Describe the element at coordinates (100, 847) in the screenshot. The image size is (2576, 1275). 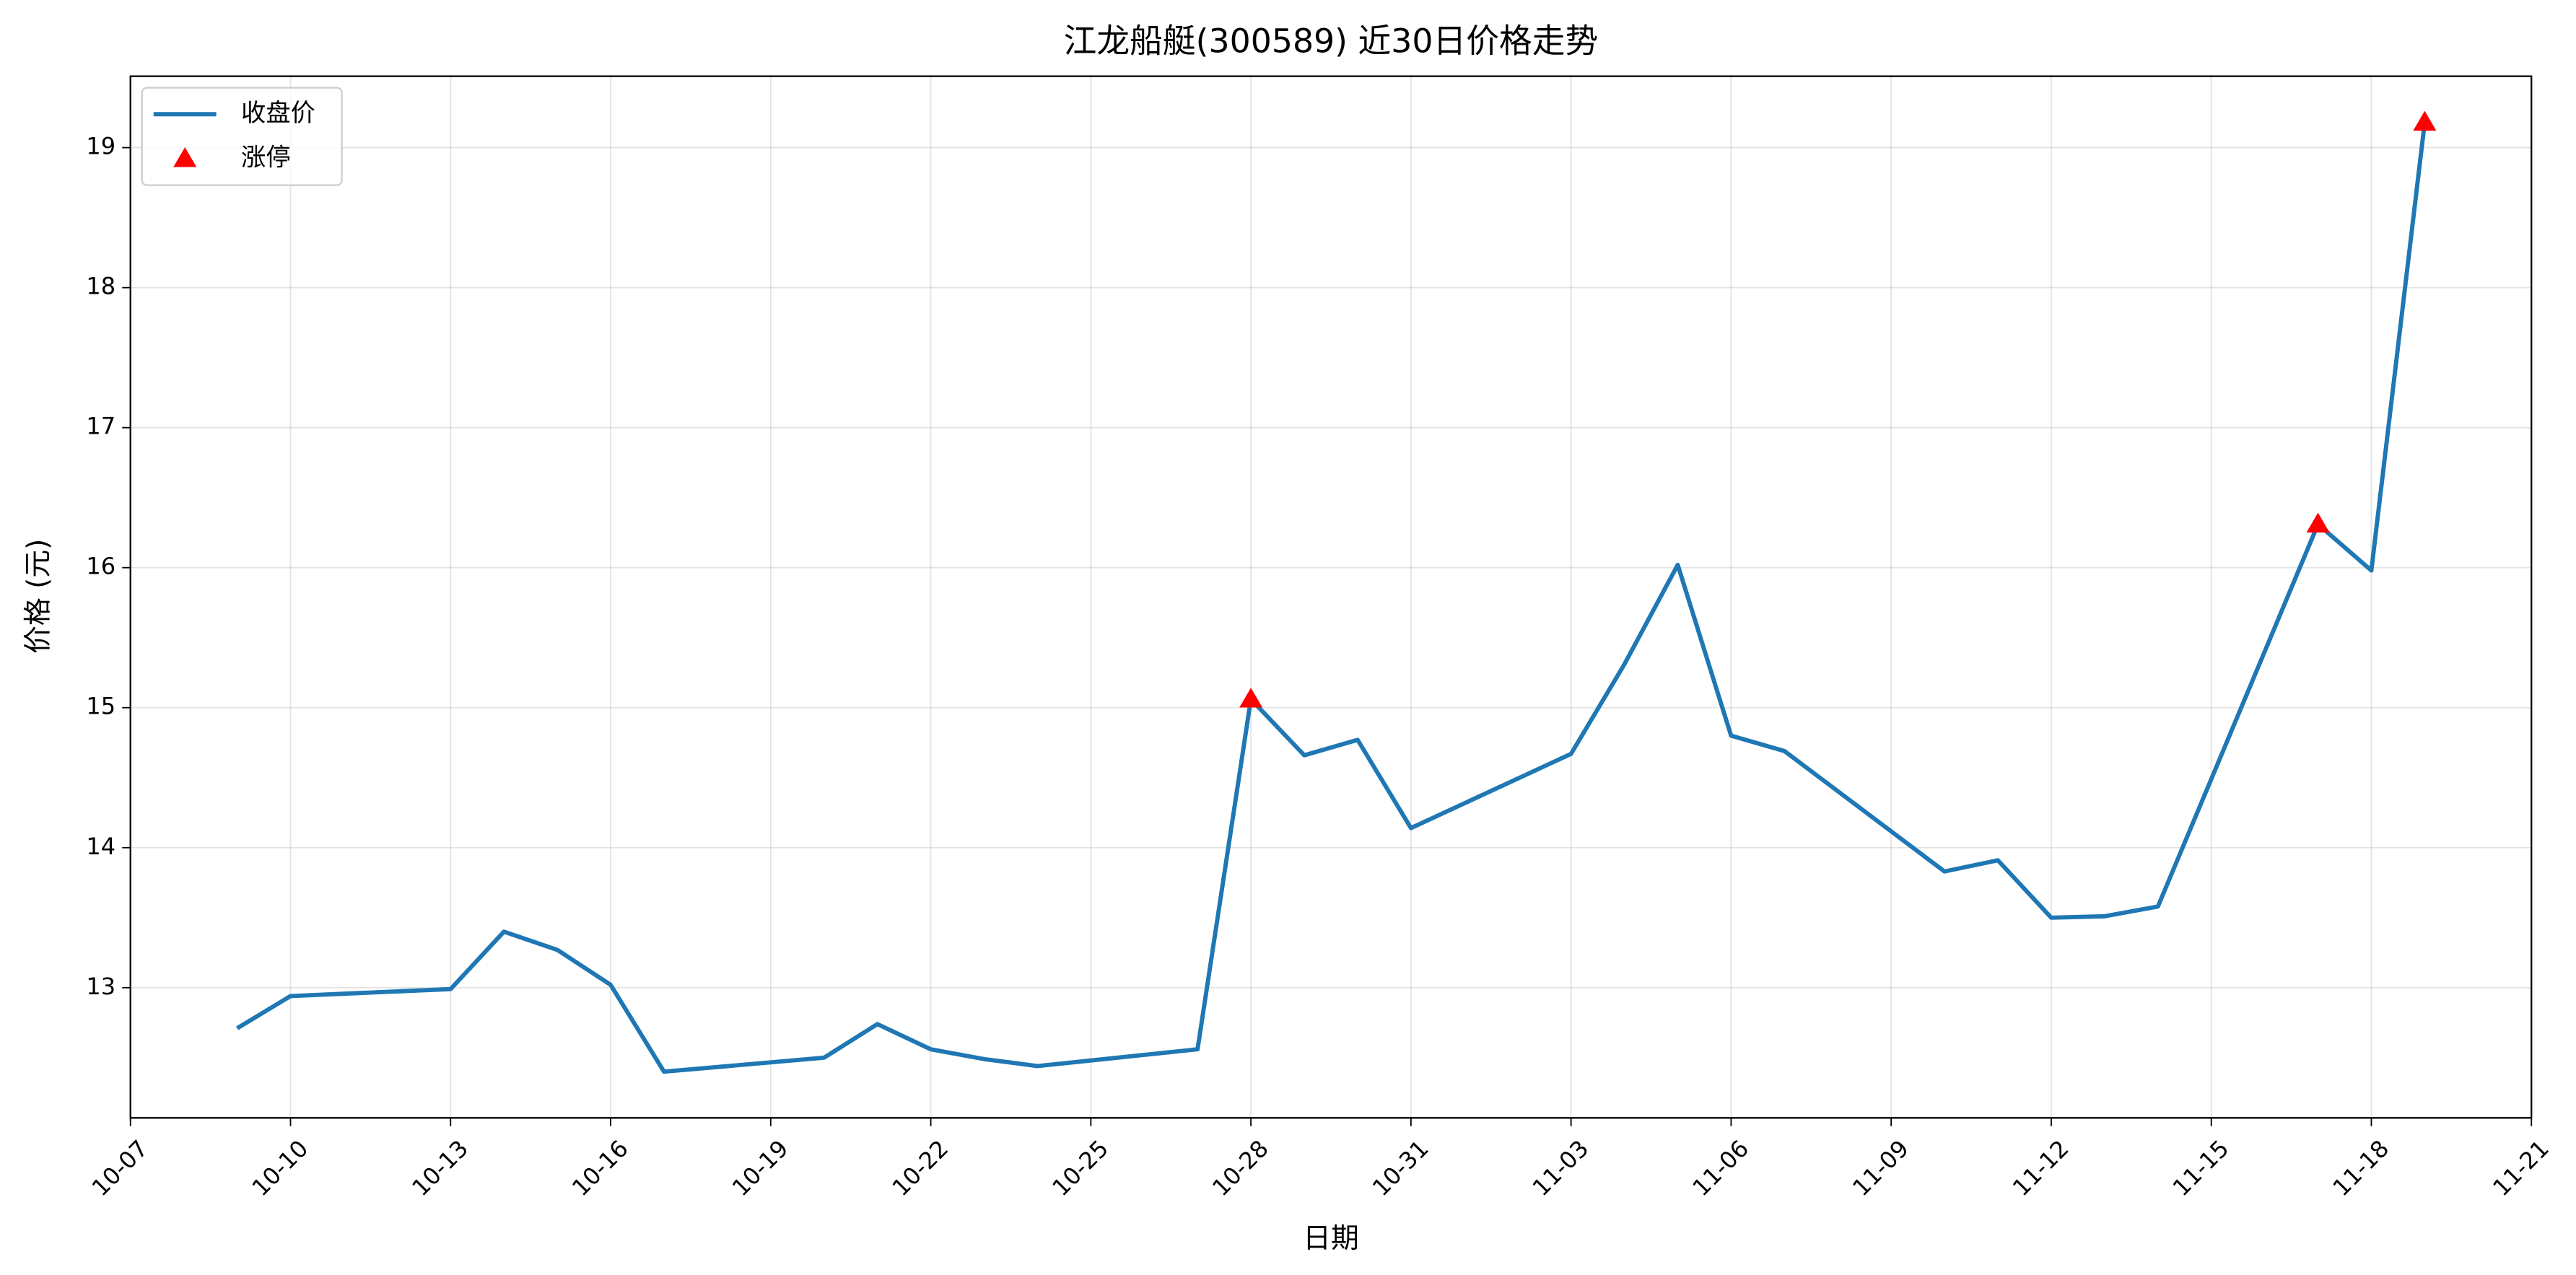
I see `y-tick-label: 14` at that location.